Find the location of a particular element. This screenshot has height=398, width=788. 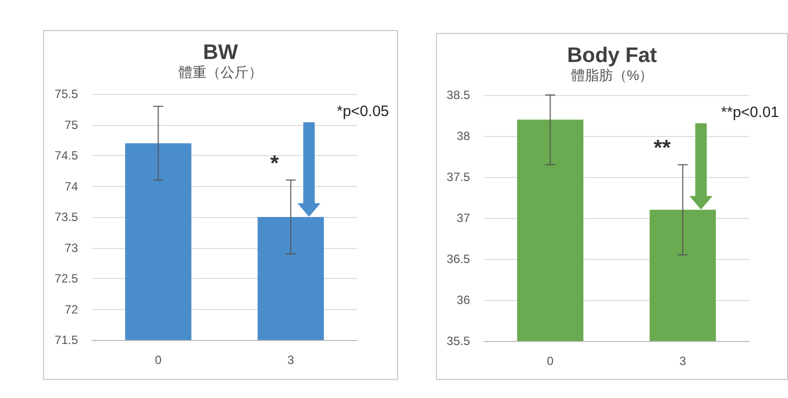

y-tick-label: 36.5 is located at coordinates (458, 259).